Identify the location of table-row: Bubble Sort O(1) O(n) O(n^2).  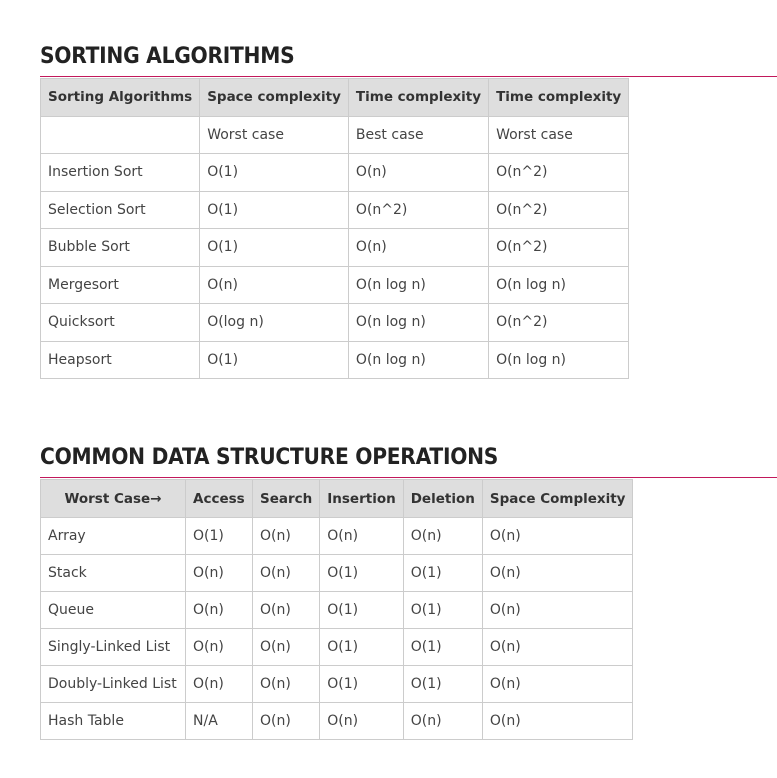
(334, 247).